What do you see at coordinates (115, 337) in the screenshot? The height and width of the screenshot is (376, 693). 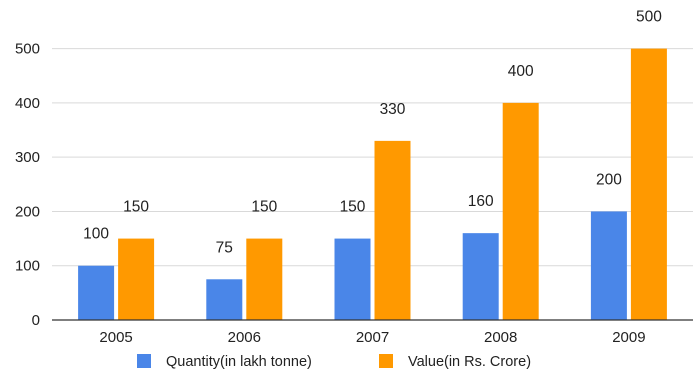 I see `x-tick-label: 2005` at bounding box center [115, 337].